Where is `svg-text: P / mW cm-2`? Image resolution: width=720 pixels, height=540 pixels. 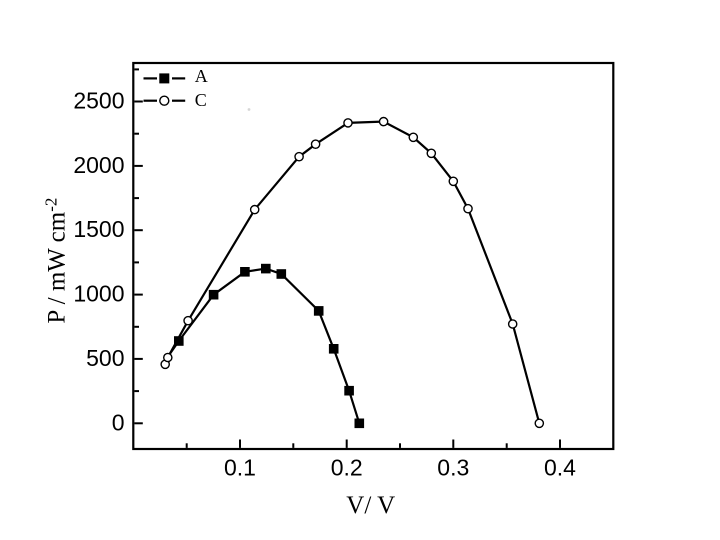 svg-text: P / mW cm-2 is located at coordinates (56, 261).